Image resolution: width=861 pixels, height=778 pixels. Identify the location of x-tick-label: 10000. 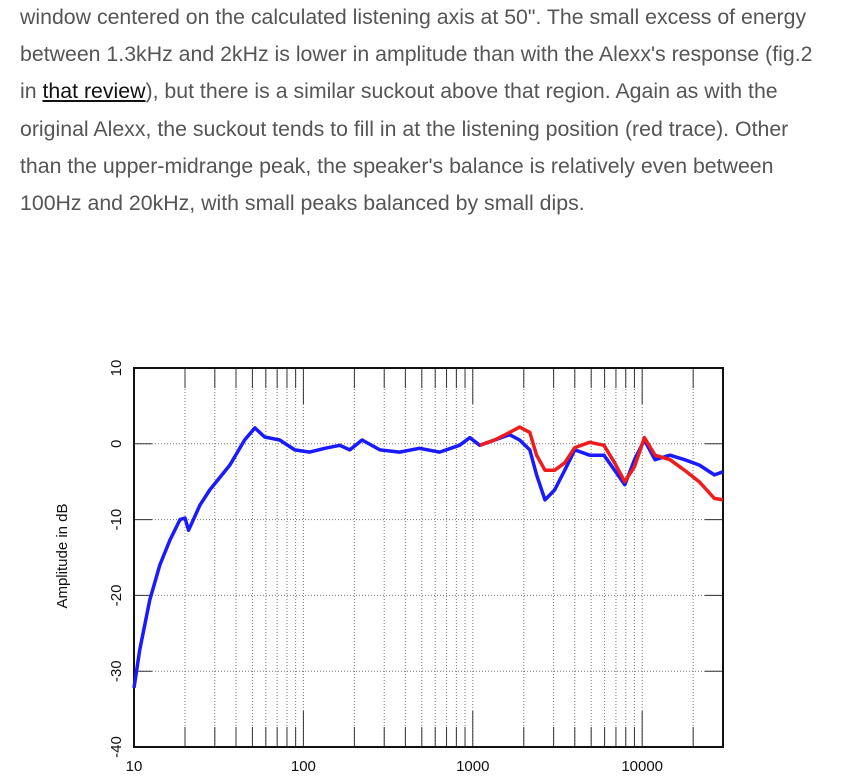
(642, 766).